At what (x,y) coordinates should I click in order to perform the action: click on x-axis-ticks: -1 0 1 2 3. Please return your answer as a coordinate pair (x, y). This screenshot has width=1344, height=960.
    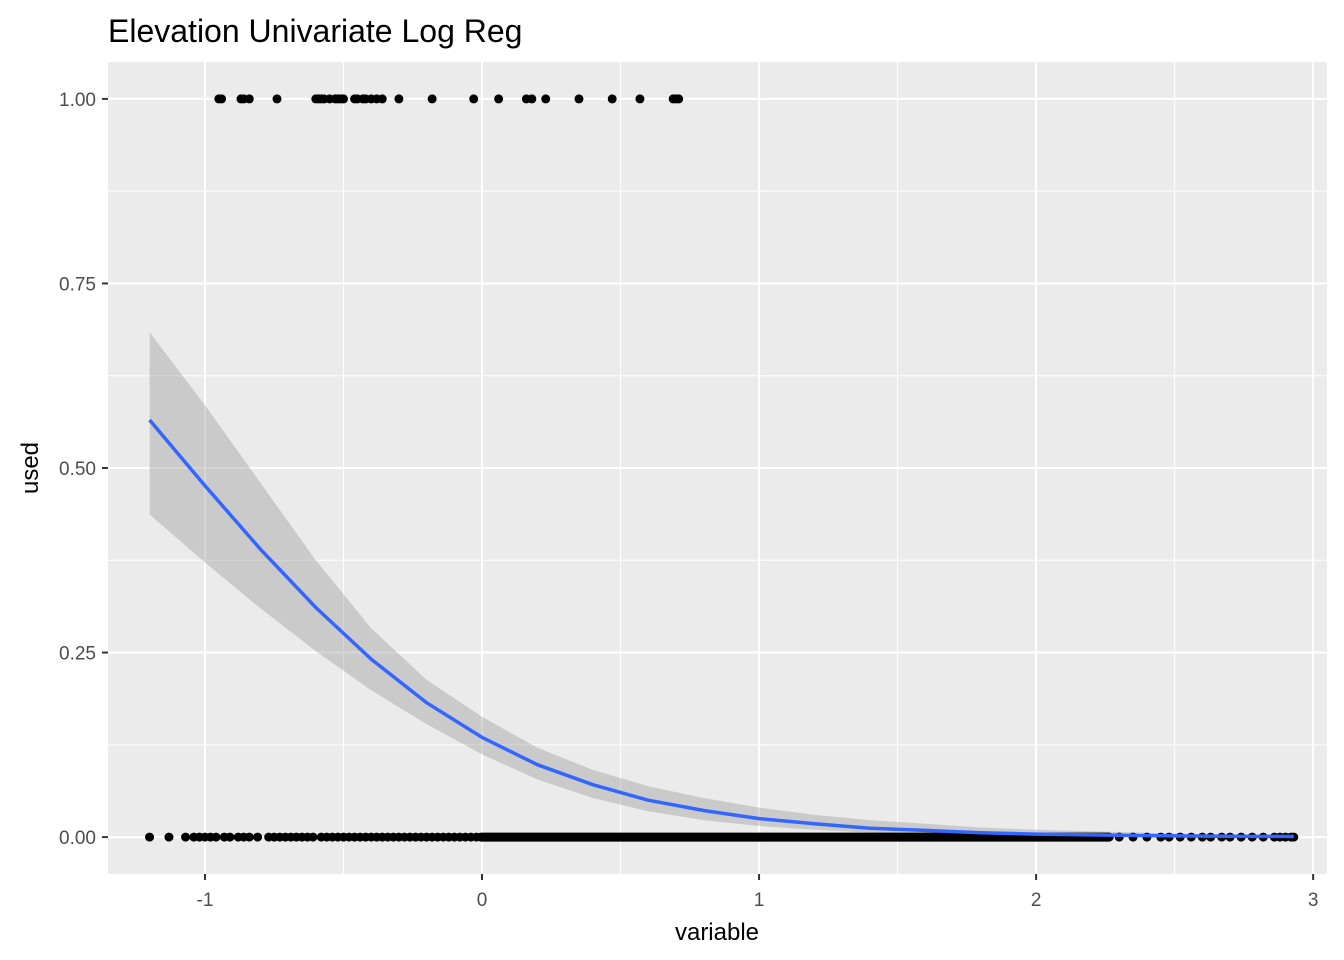
    Looking at the image, I should click on (758, 892).